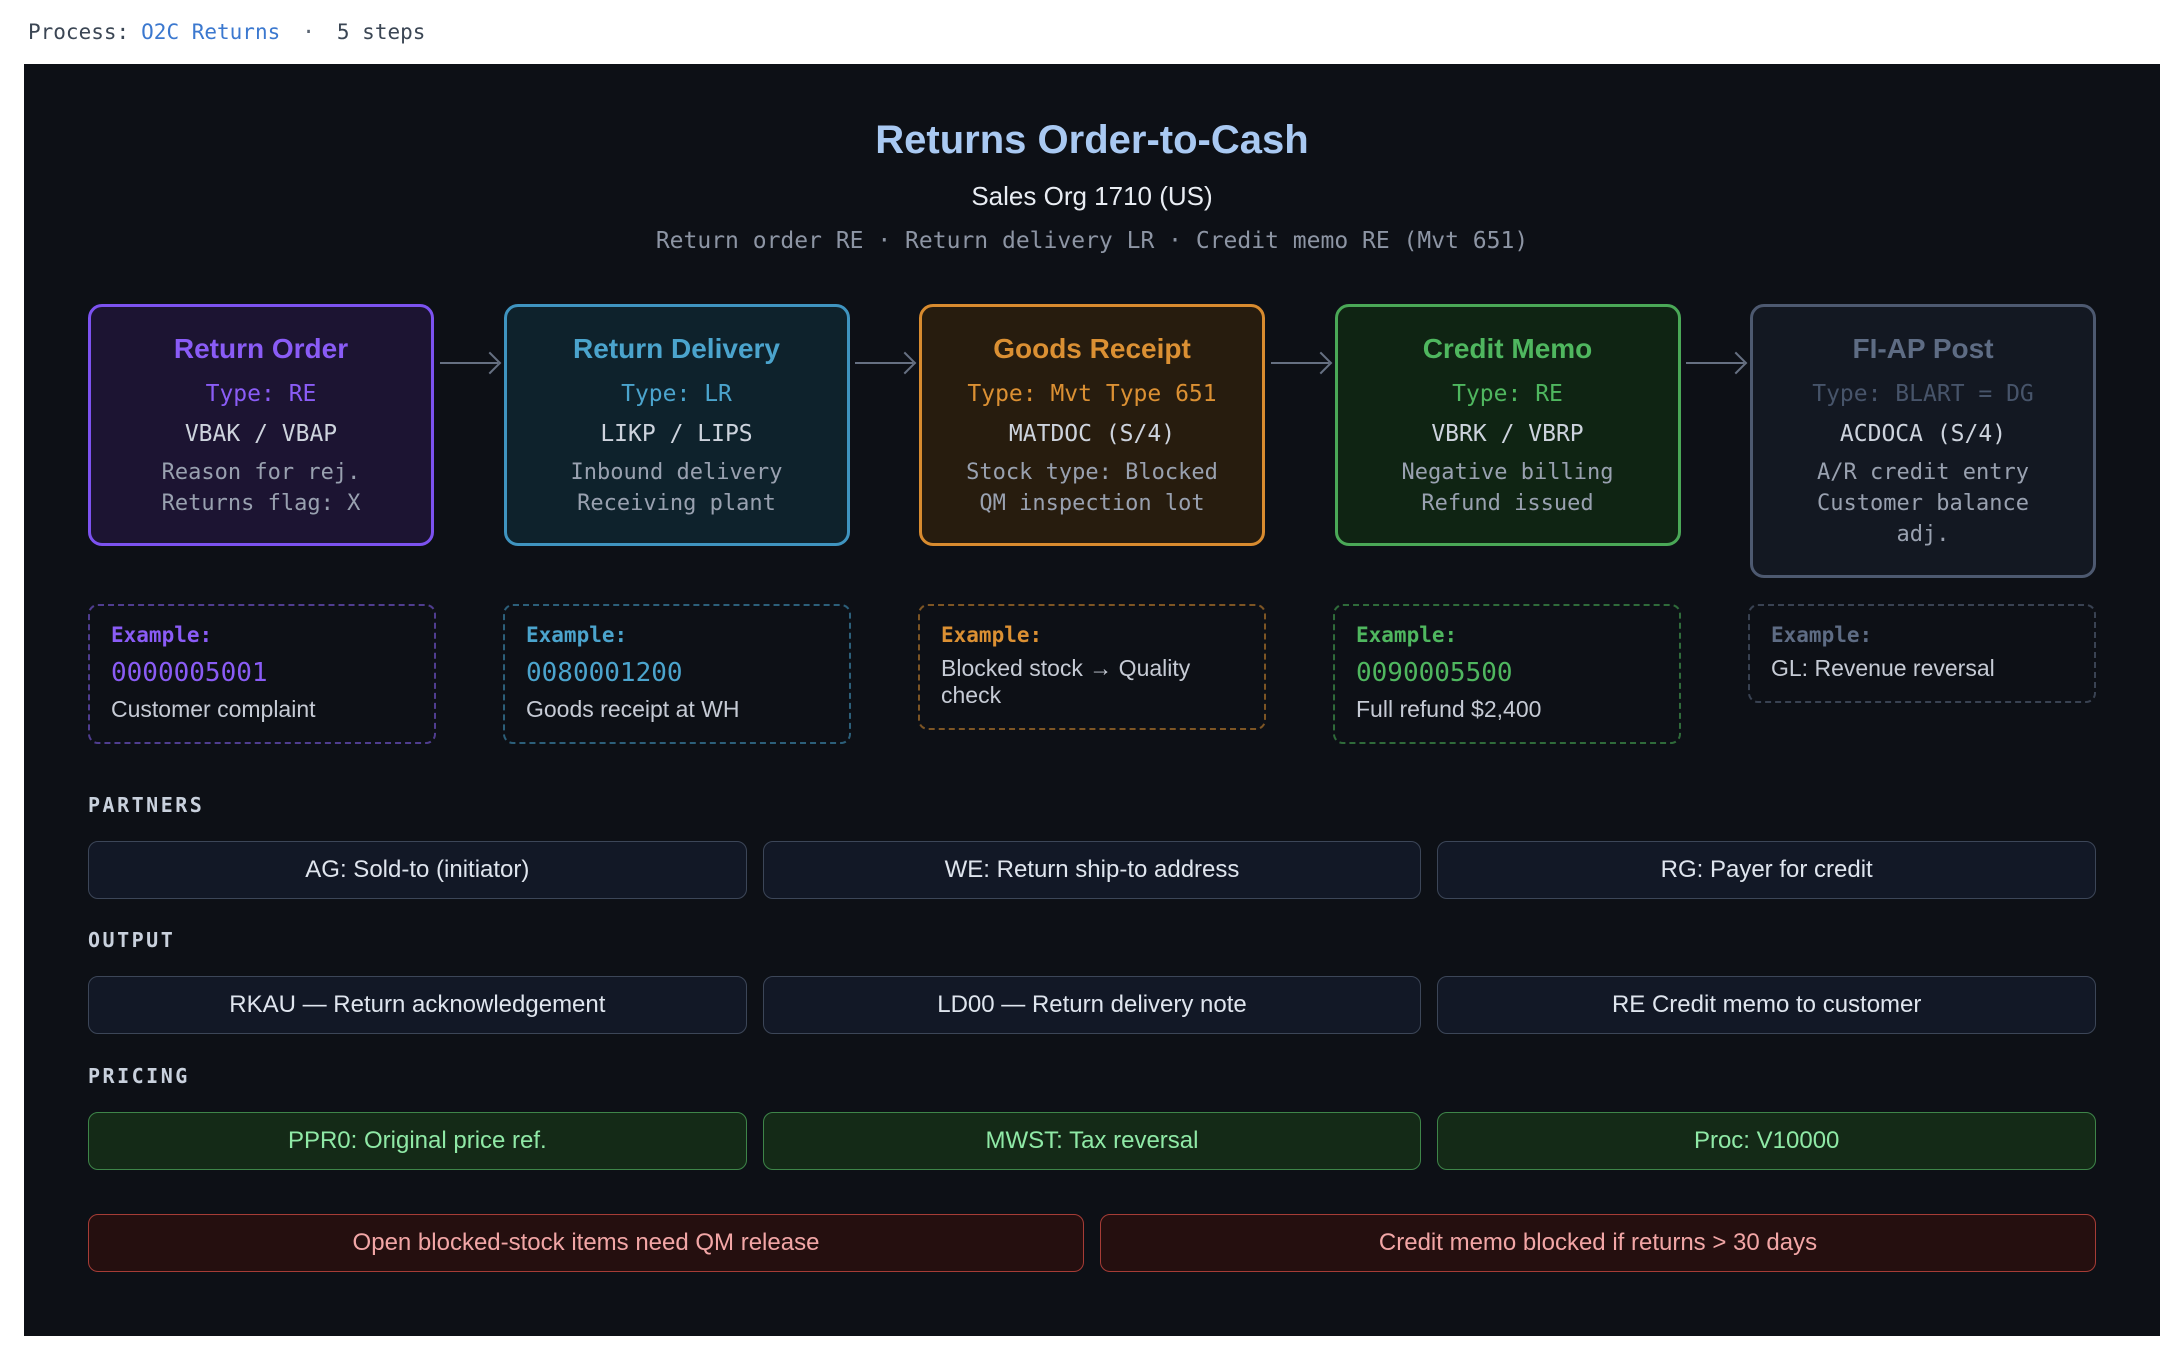  I want to click on step-desc-line: QM inspection lot, so click(1092, 504).